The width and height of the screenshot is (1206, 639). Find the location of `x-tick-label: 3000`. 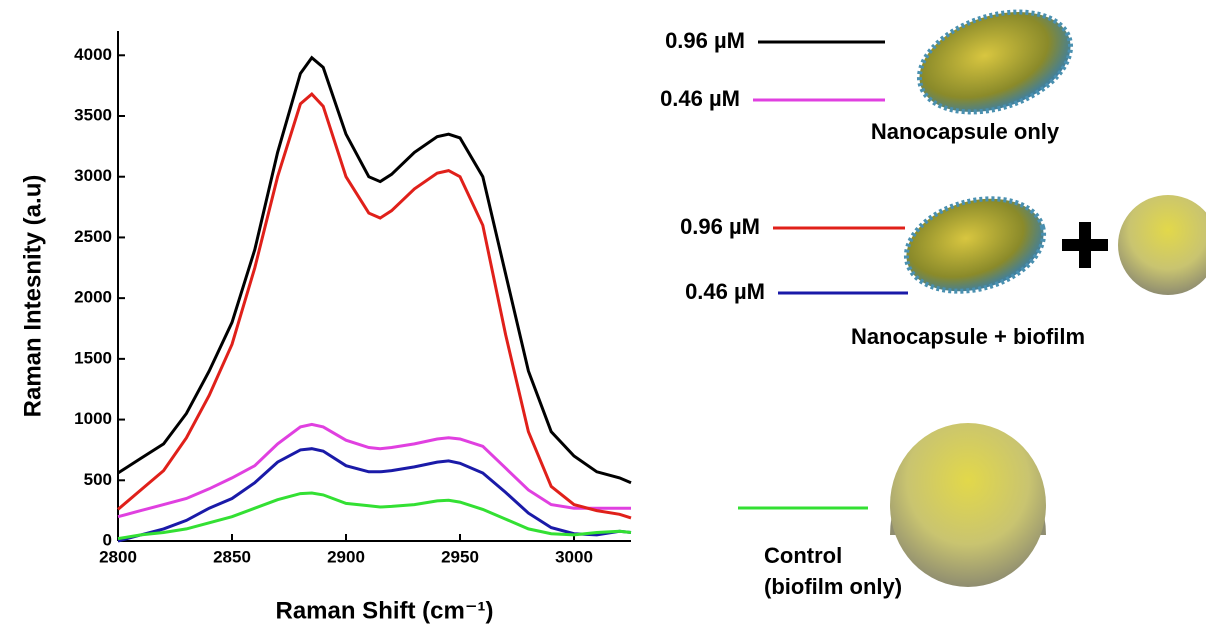

x-tick-label: 3000 is located at coordinates (574, 556).